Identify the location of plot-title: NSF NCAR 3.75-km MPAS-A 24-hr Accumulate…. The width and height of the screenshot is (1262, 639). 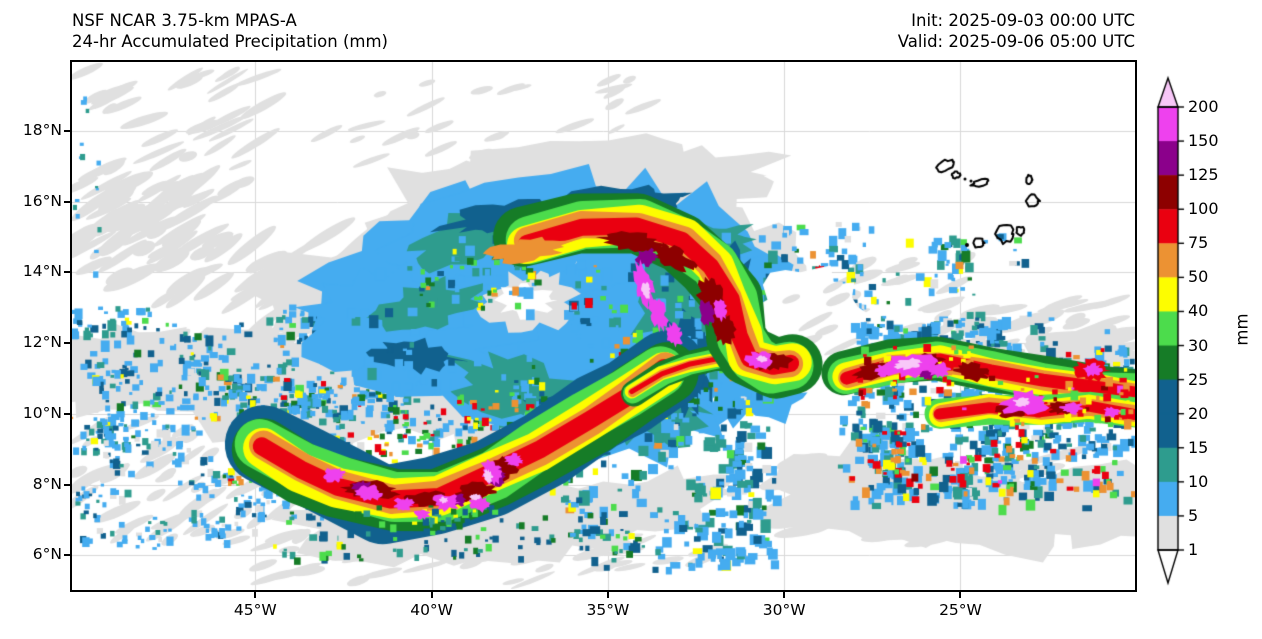
(230, 31).